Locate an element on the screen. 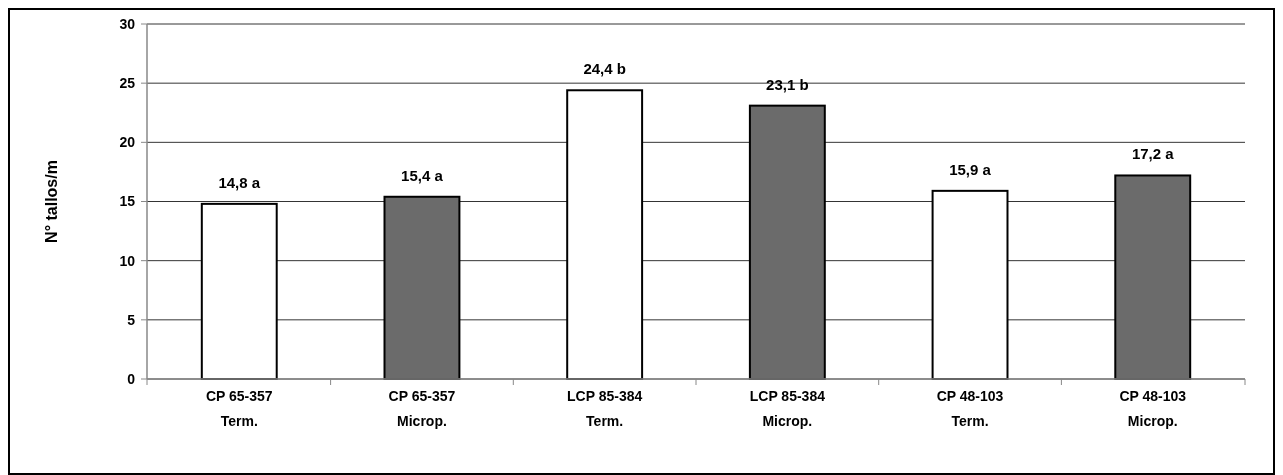 The height and width of the screenshot is (475, 1283). data-label: 15,4 a is located at coordinates (422, 175).